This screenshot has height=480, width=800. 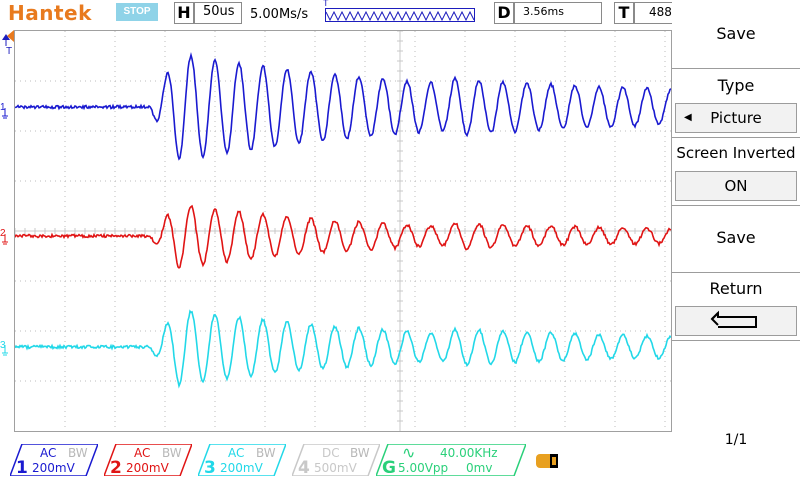 I want to click on return-button, so click(x=736, y=321).